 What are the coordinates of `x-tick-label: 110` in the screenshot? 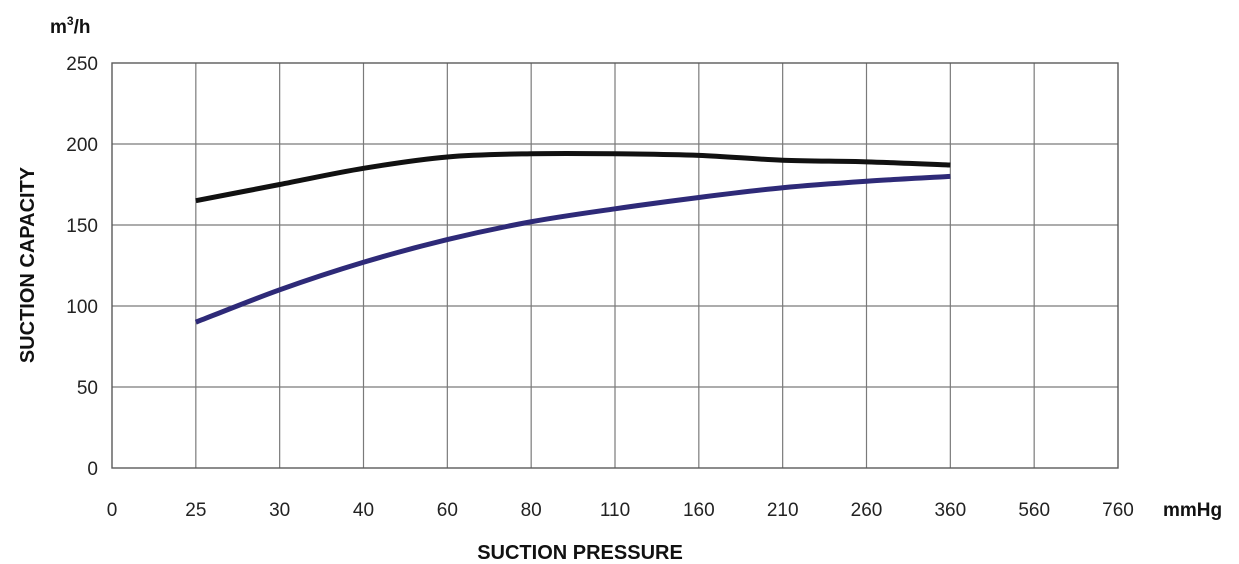 It's located at (615, 510).